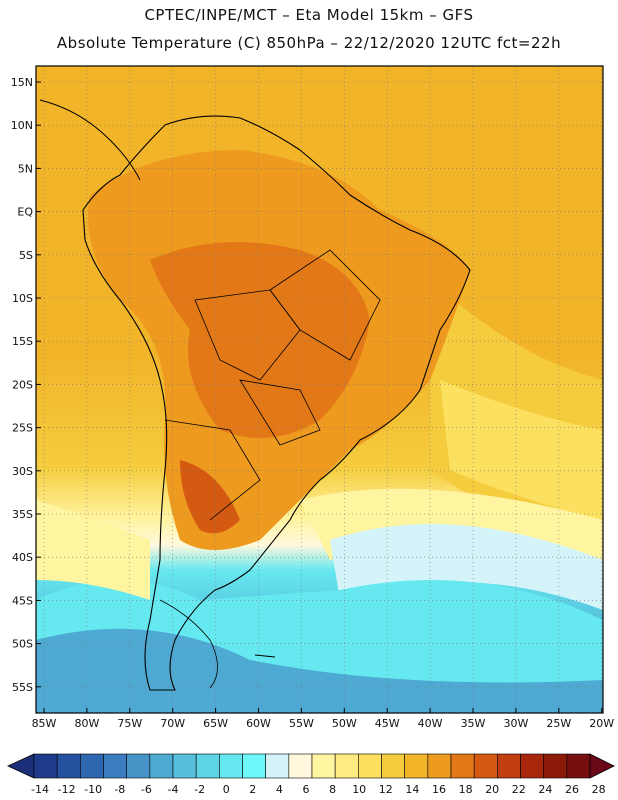 The image size is (618, 800). I want to click on colorbar-label: 8, so click(332, 789).